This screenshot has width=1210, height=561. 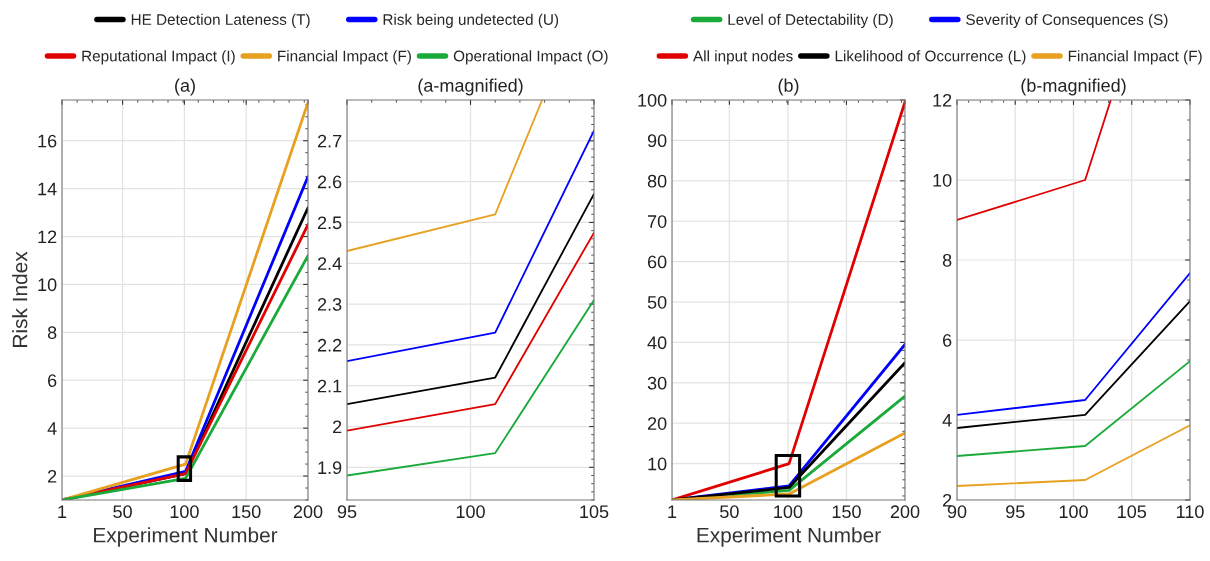 I want to click on chart-title: (a), so click(x=185, y=87).